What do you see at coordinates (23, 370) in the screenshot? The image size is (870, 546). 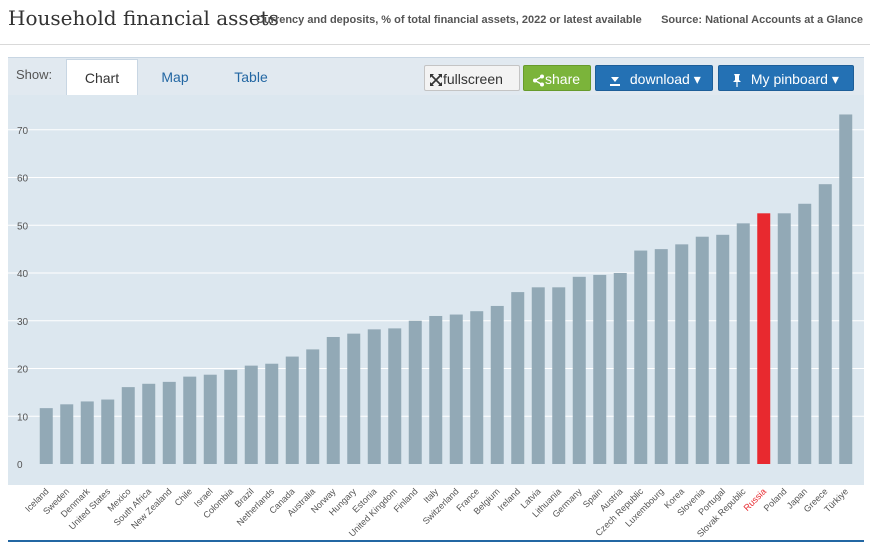 I see `y-tick-label: 20` at bounding box center [23, 370].